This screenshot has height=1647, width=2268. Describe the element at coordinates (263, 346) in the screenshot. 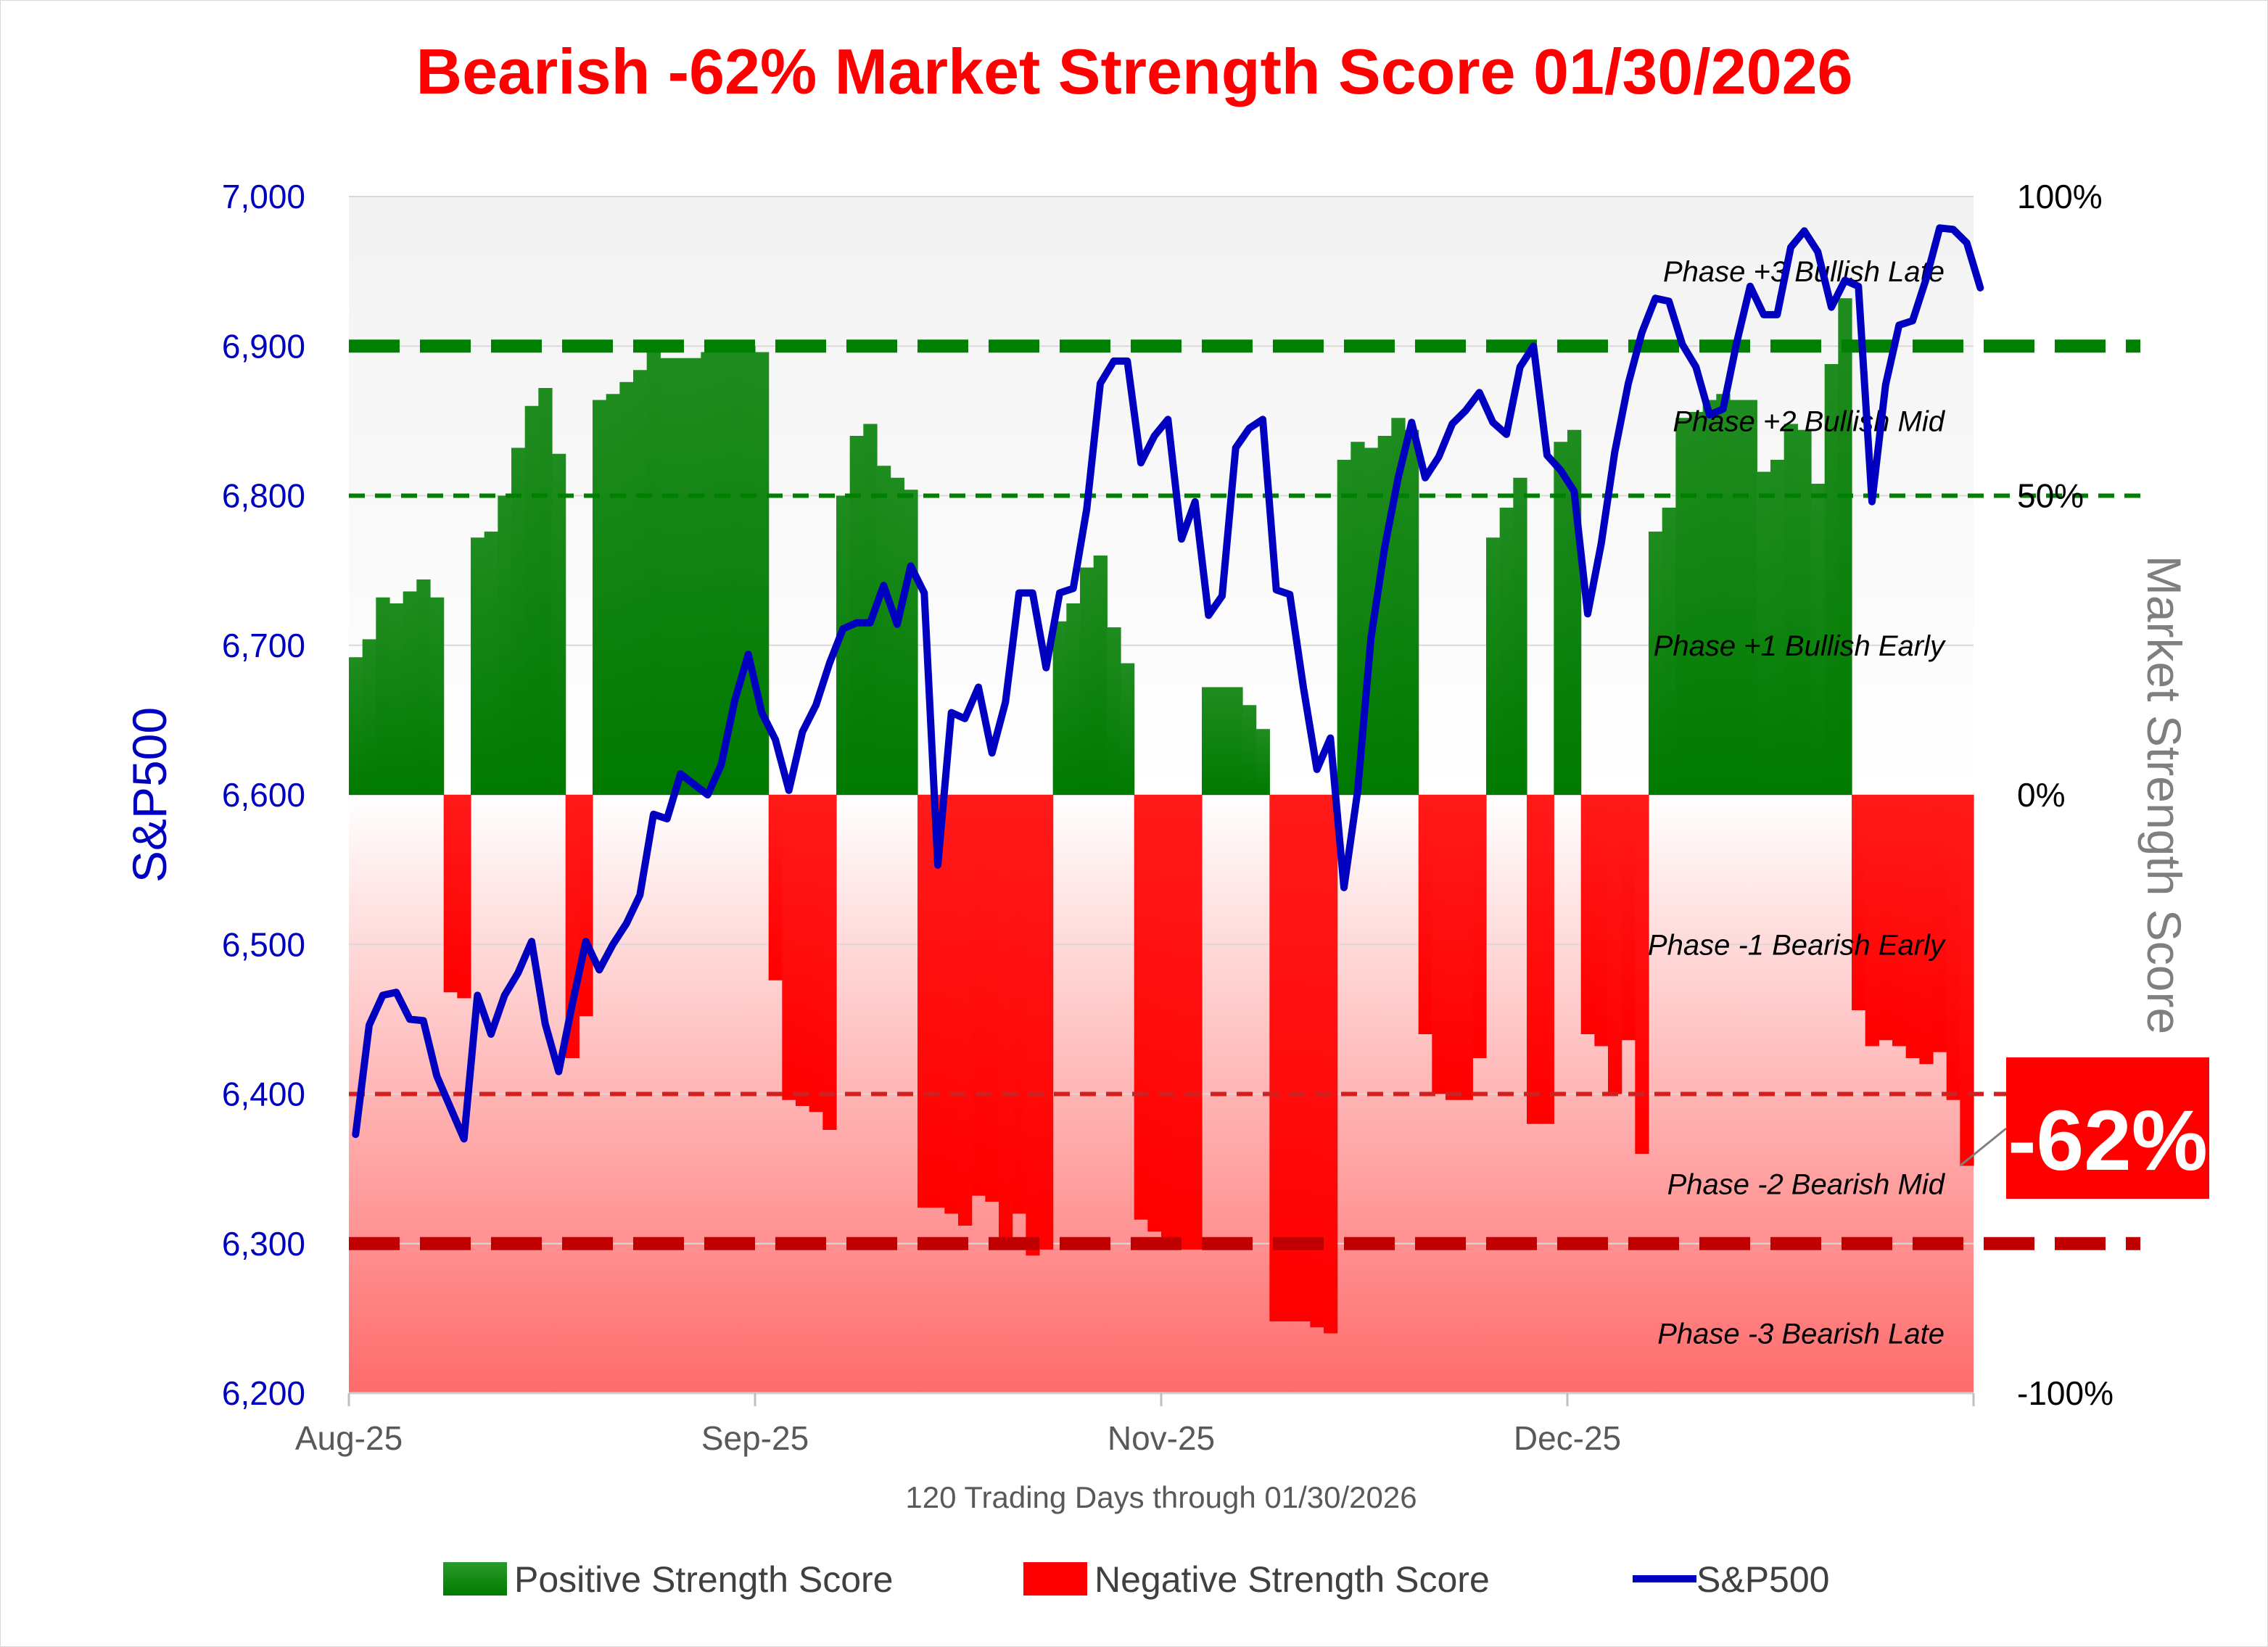

I see `left-axis-tick-label: 6,900` at that location.